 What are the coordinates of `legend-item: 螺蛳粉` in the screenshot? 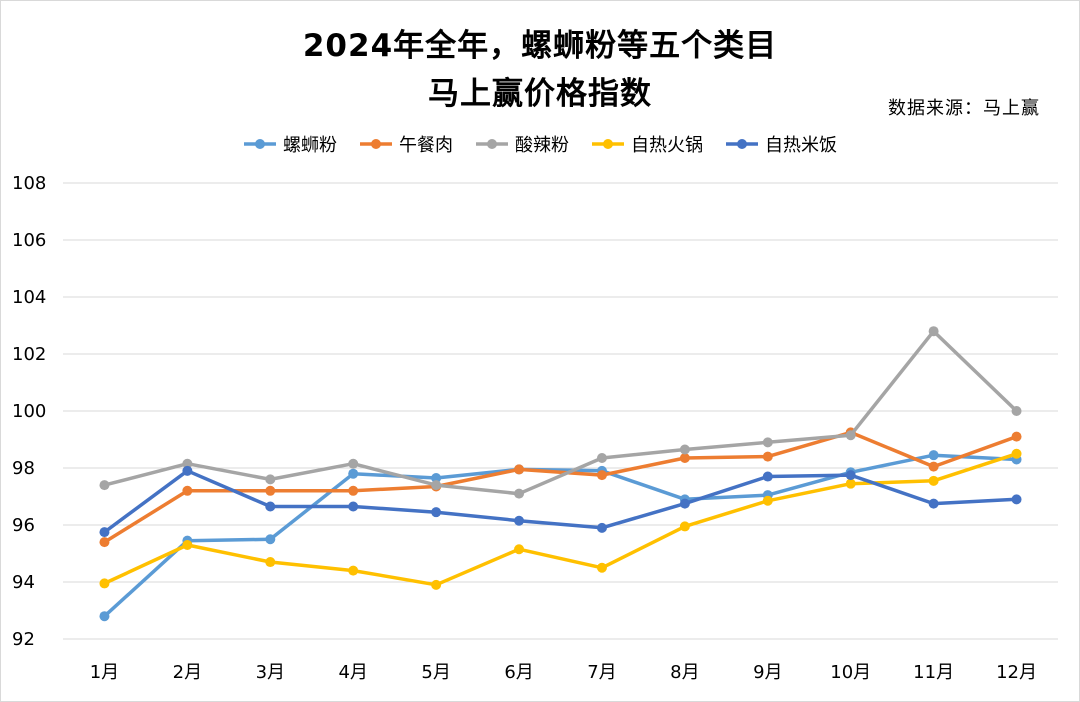 It's located at (290, 144).